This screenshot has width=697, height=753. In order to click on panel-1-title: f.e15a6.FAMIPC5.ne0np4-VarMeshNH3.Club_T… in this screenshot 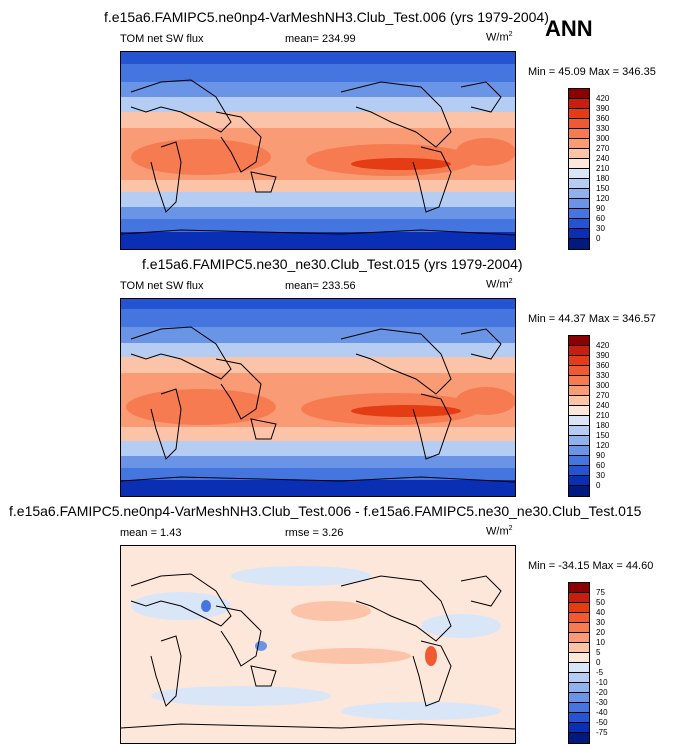, I will do `click(326, 17)`.